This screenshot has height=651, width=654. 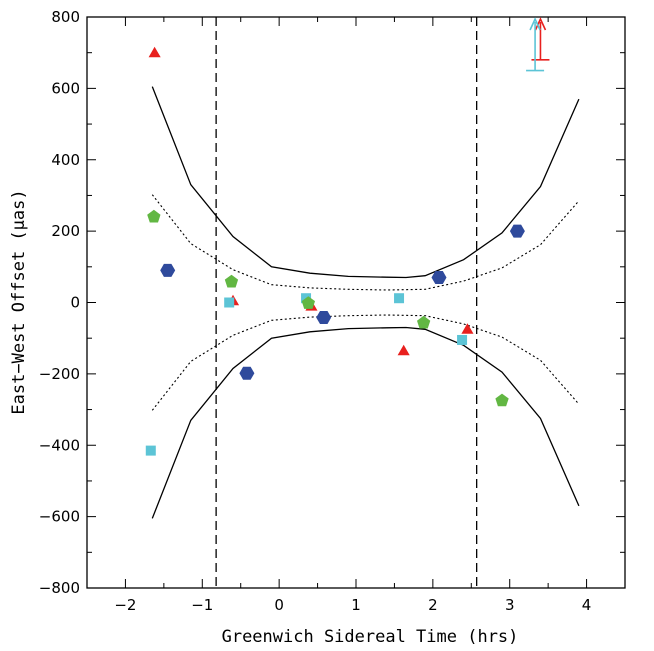 What do you see at coordinates (59, 588) in the screenshot?
I see `y-tick-label: −800` at bounding box center [59, 588].